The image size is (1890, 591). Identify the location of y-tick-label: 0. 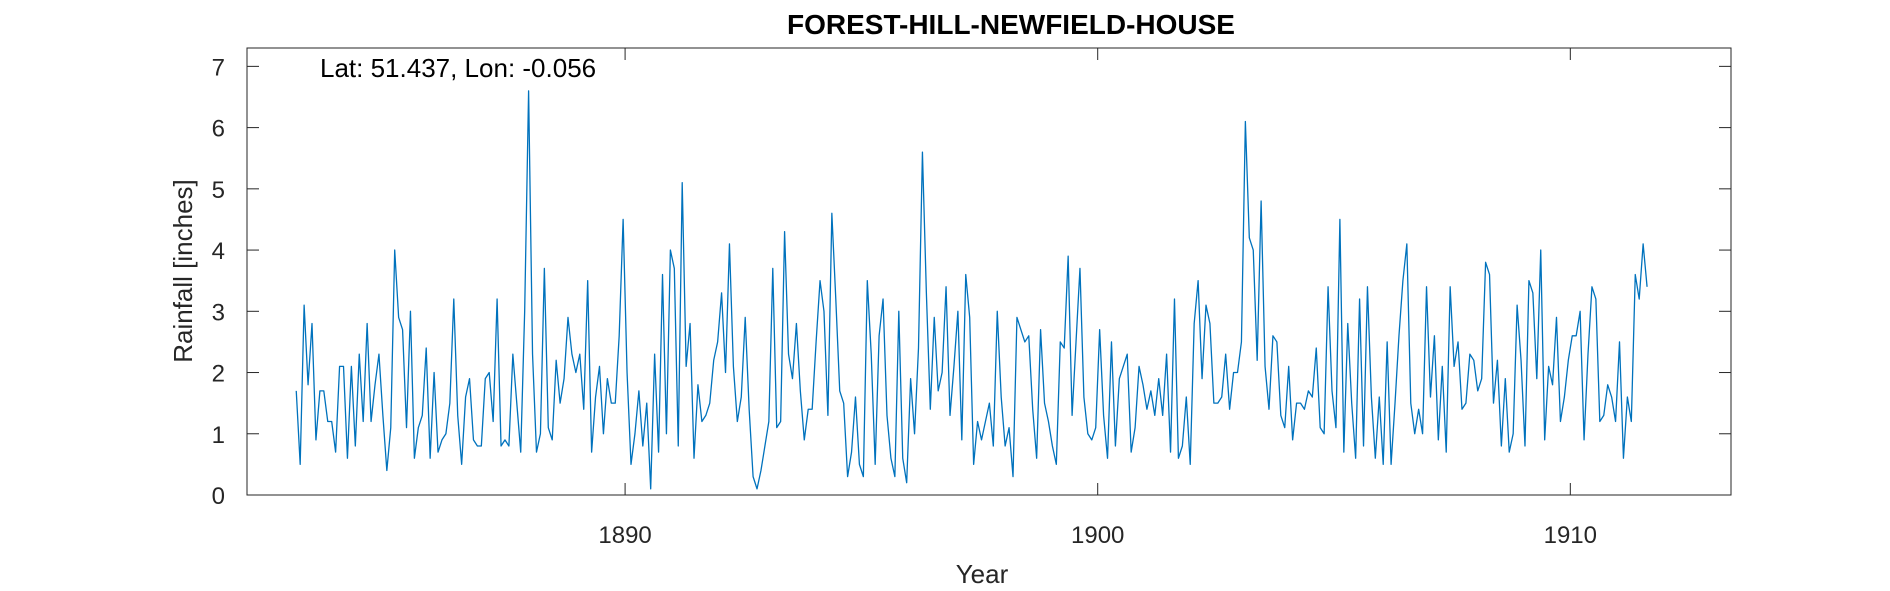
(218, 496).